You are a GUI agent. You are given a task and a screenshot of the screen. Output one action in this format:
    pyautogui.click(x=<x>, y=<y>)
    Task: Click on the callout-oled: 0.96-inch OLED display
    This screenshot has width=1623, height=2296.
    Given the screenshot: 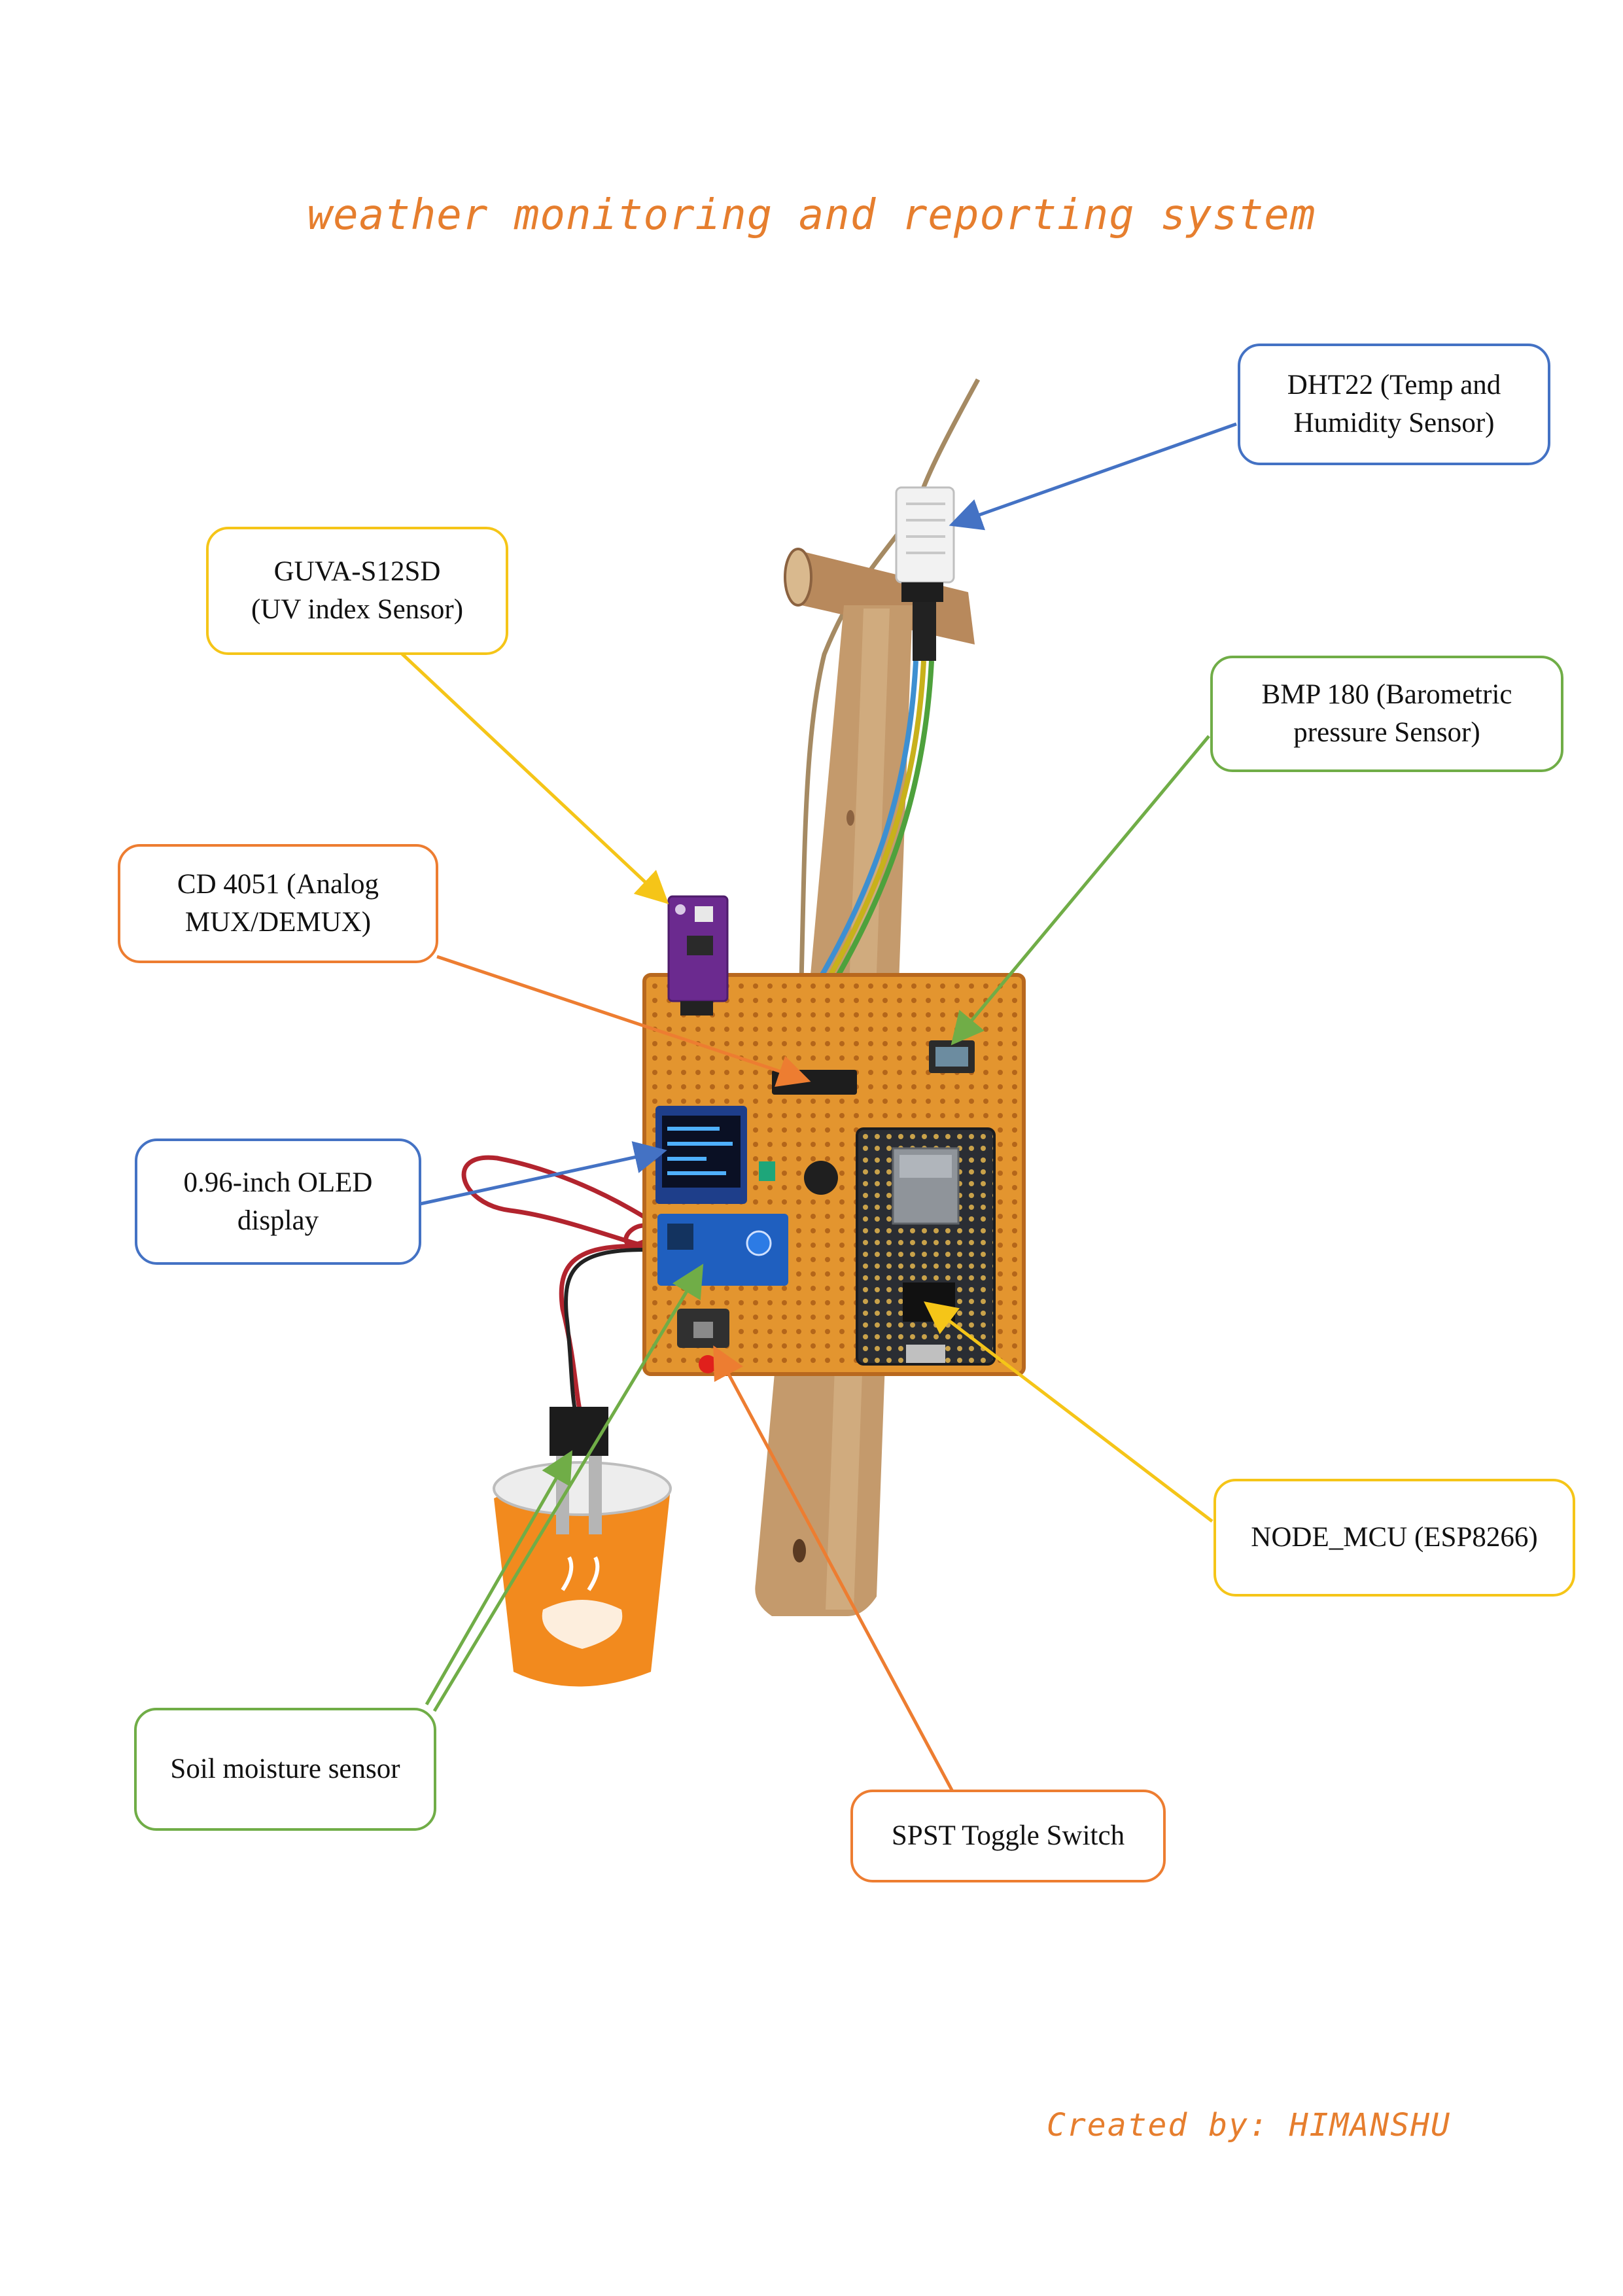 What is the action you would take?
    pyautogui.click(x=278, y=1202)
    